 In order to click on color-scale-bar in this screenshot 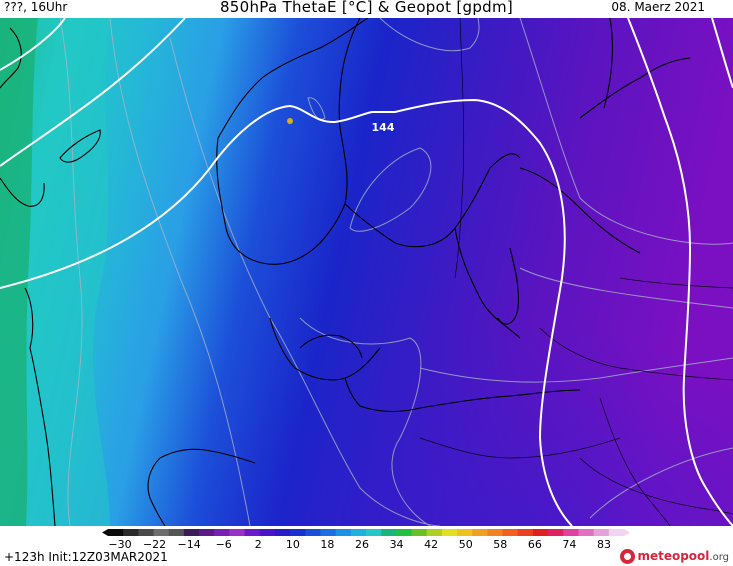, I will do `click(366, 532)`.